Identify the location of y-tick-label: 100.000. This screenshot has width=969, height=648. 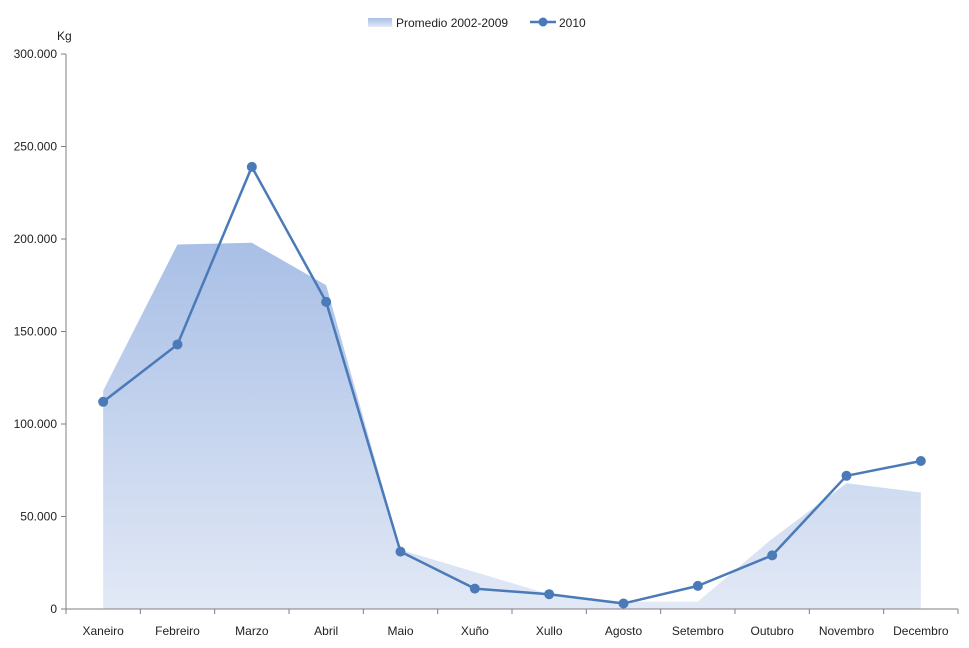
(36, 424).